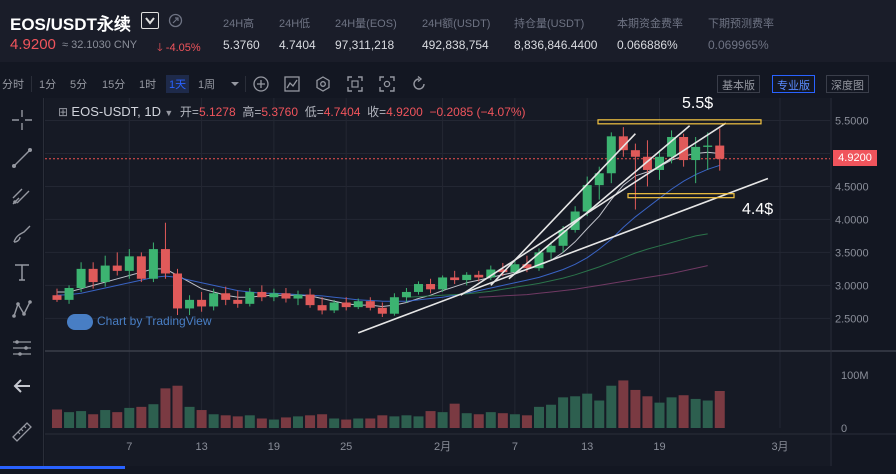  What do you see at coordinates (70, 24) in the screenshot?
I see `symbol-title: EOS/USDT永续` at bounding box center [70, 24].